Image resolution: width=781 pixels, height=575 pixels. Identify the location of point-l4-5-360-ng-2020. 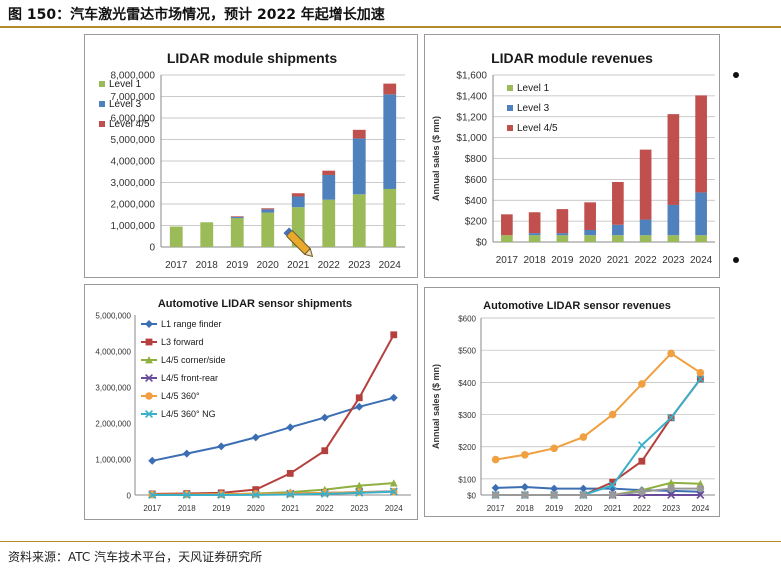
(255, 494).